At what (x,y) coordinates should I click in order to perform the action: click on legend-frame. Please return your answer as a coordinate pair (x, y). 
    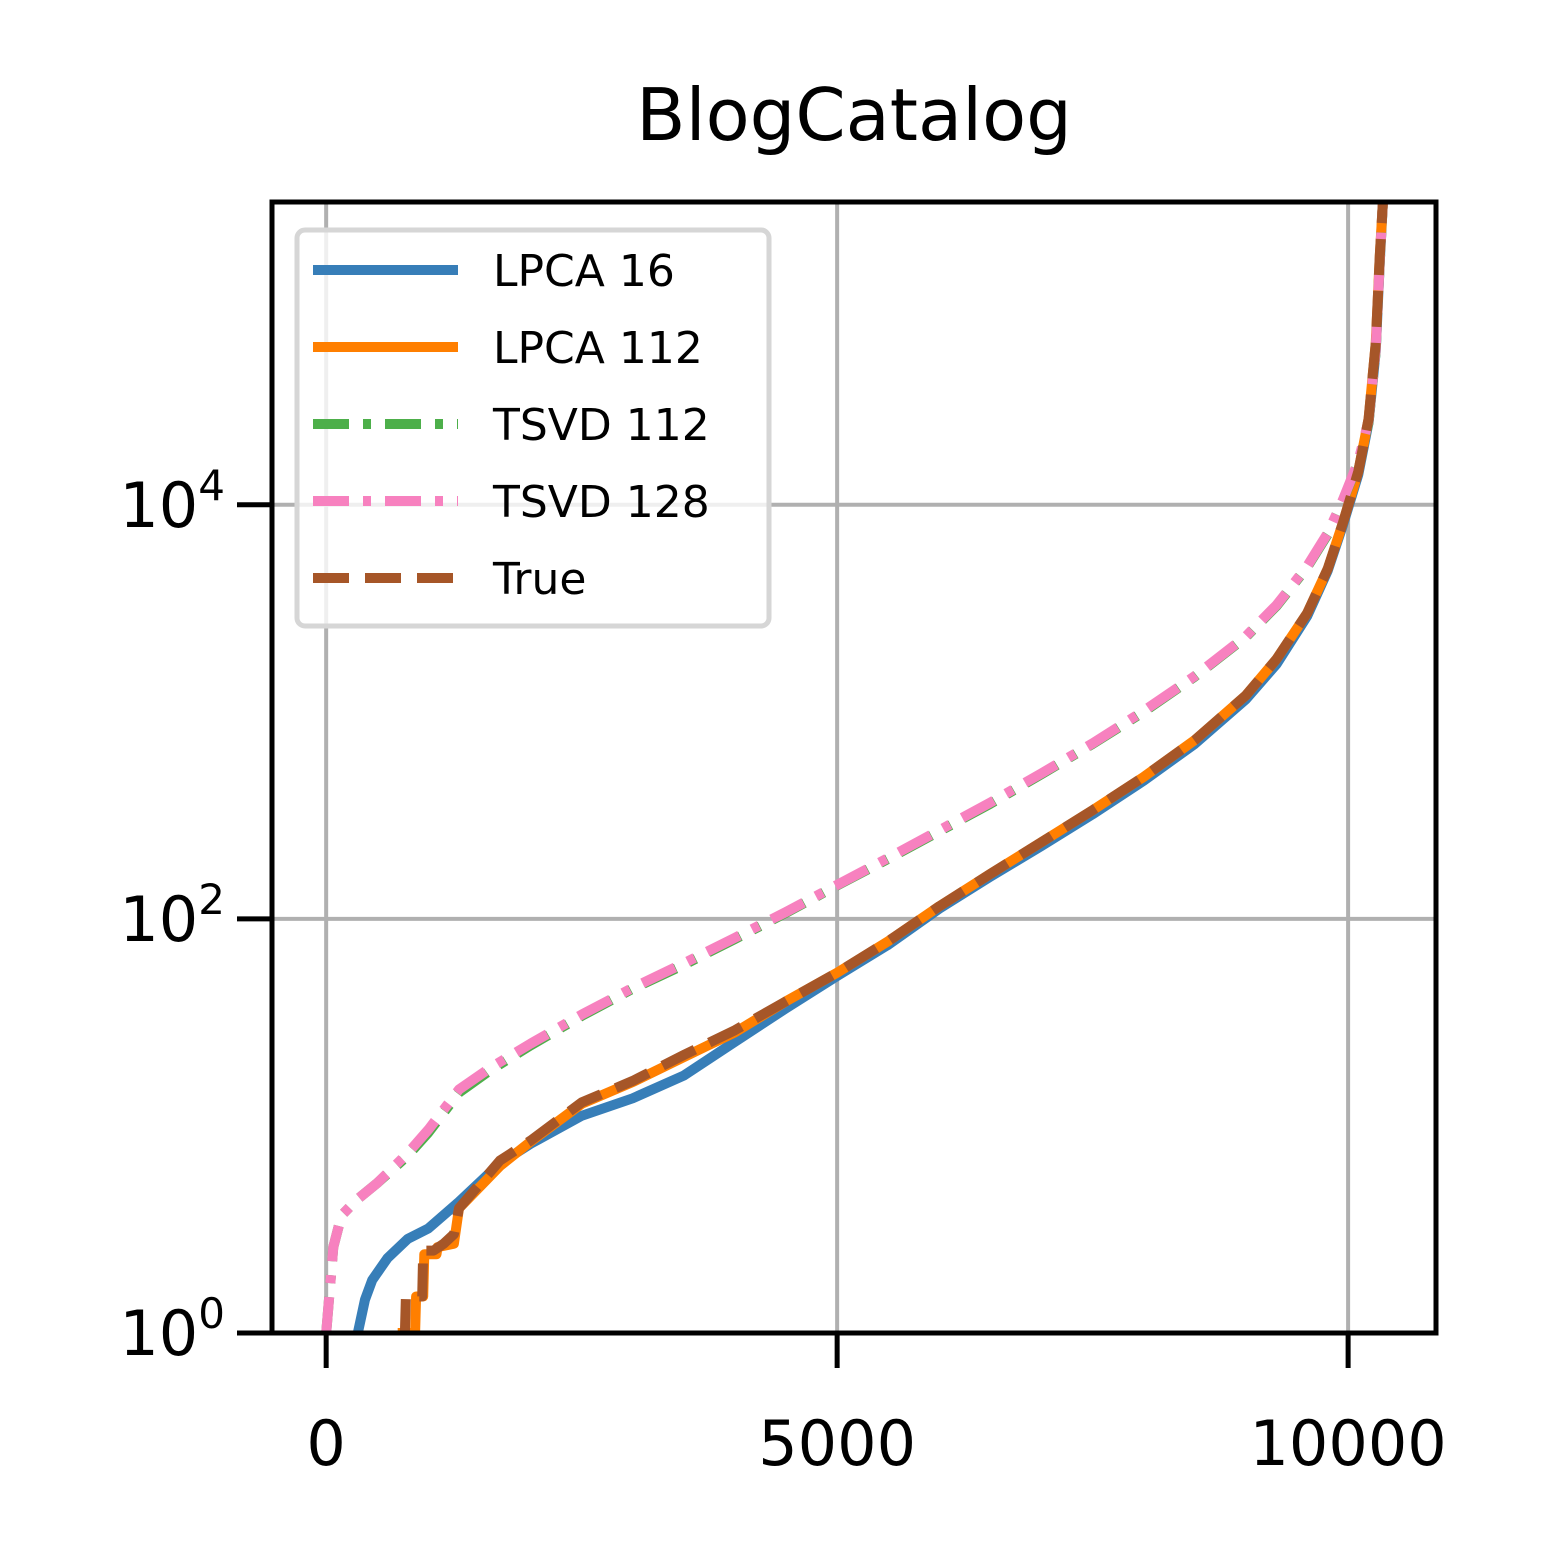
    Looking at the image, I should click on (533, 428).